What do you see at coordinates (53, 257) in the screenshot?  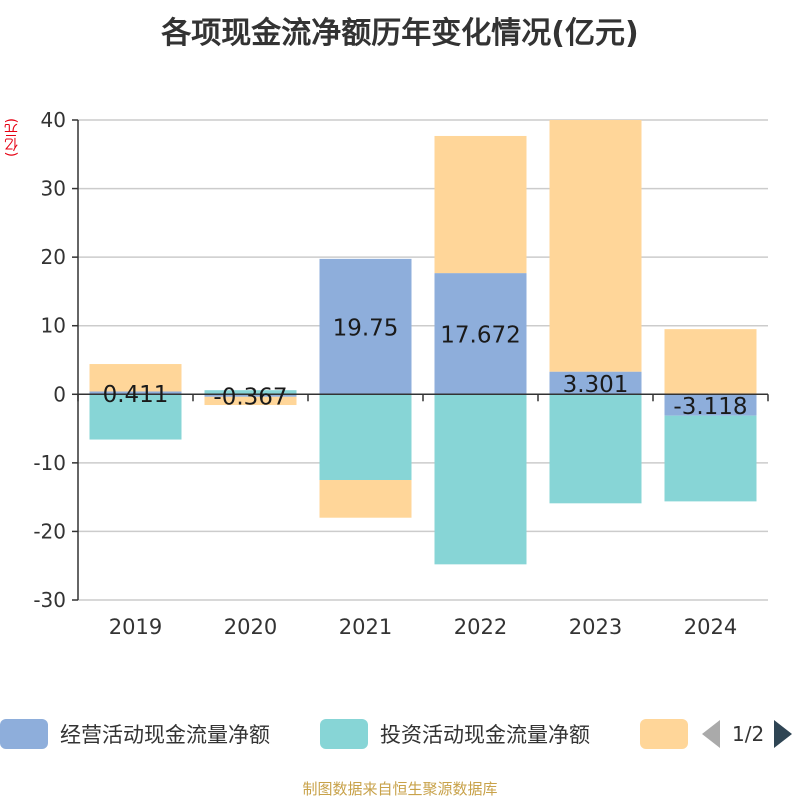 I see `y-tick-label: 20` at bounding box center [53, 257].